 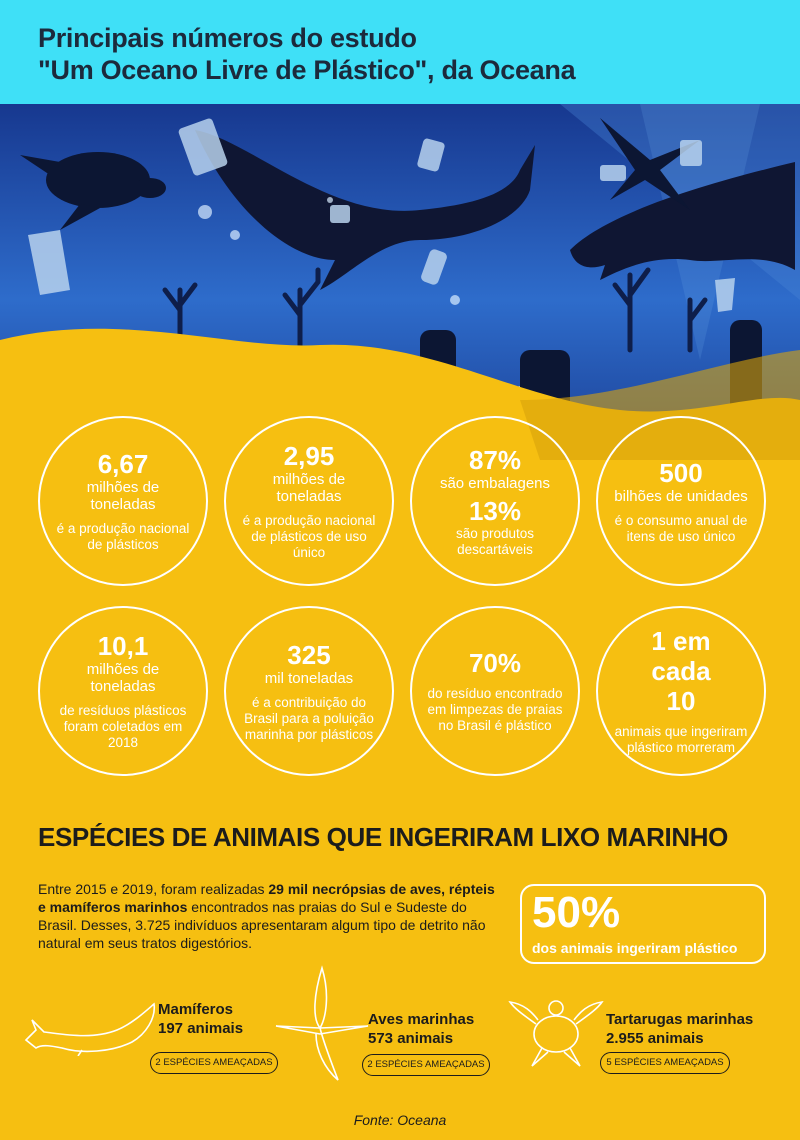 I want to click on stat-value-secondary: 13%, so click(x=495, y=510).